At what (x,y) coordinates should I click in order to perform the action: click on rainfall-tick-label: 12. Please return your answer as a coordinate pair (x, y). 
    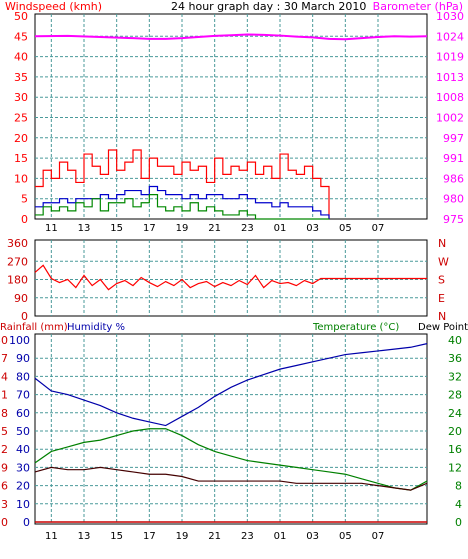
    Looking at the image, I should click on (4, 449).